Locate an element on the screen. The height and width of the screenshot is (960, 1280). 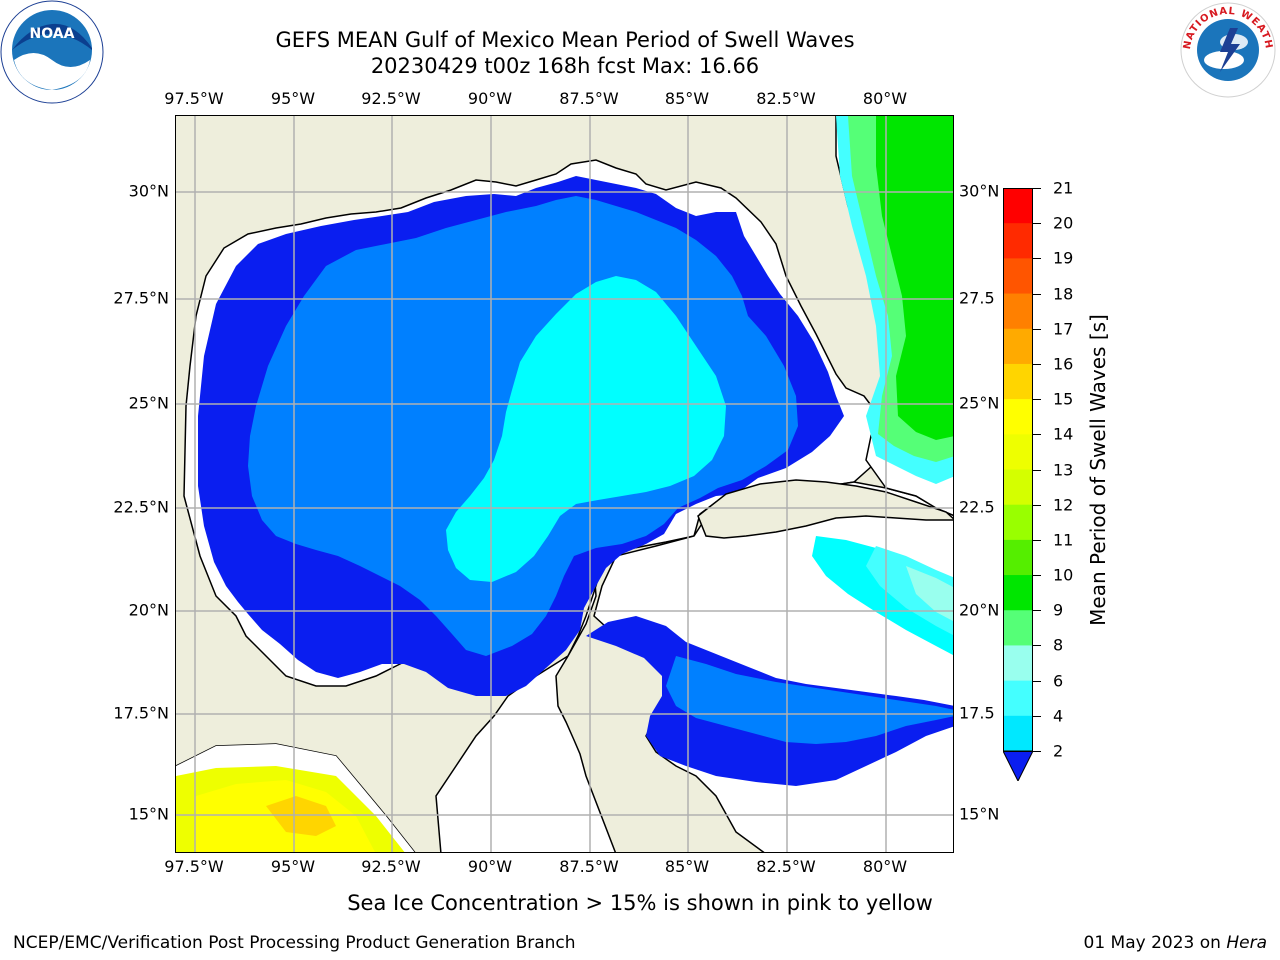
colorbar-tick-label: 18 is located at coordinates (1063, 294).